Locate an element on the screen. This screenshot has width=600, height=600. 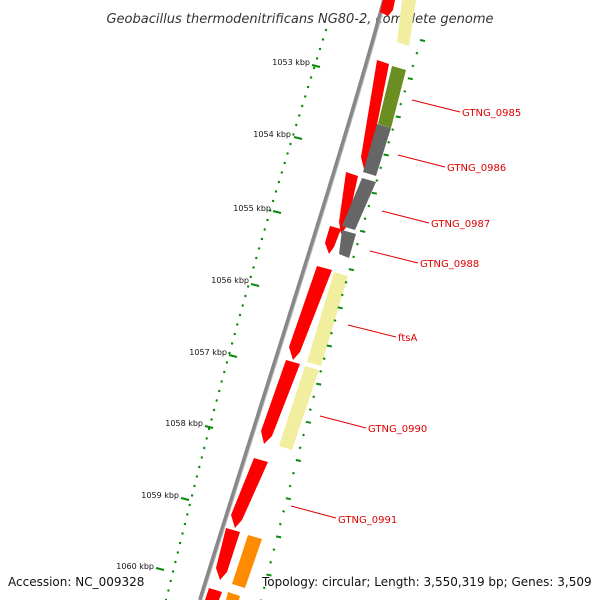
feature-orange is located at coordinates (247, 561).